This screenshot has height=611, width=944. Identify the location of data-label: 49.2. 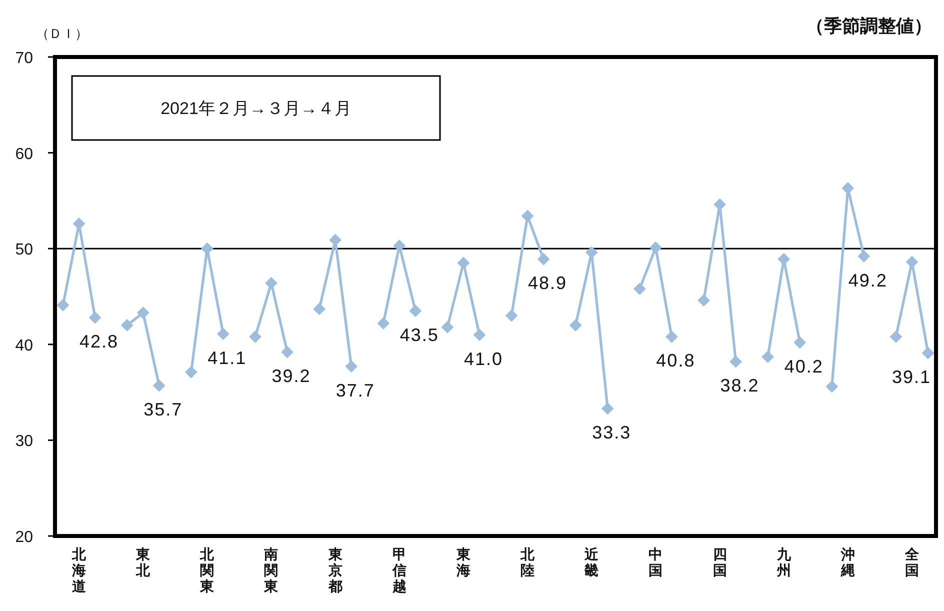
(868, 280).